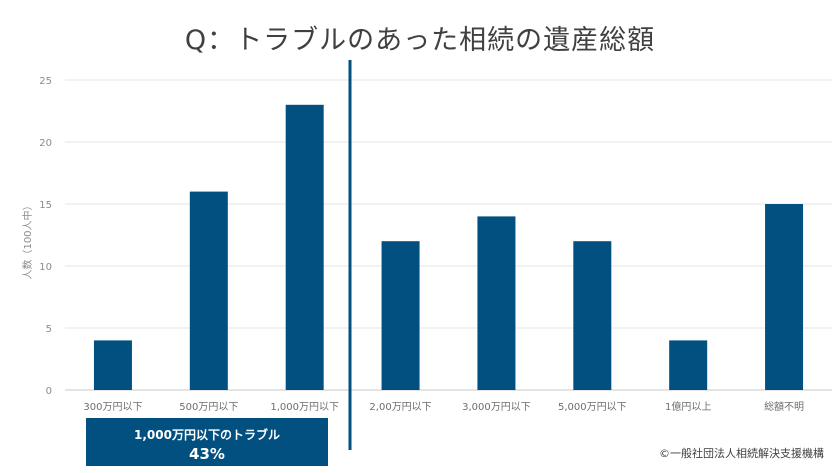  Describe the element at coordinates (207, 454) in the screenshot. I see `callout-percentage: 43%` at that location.